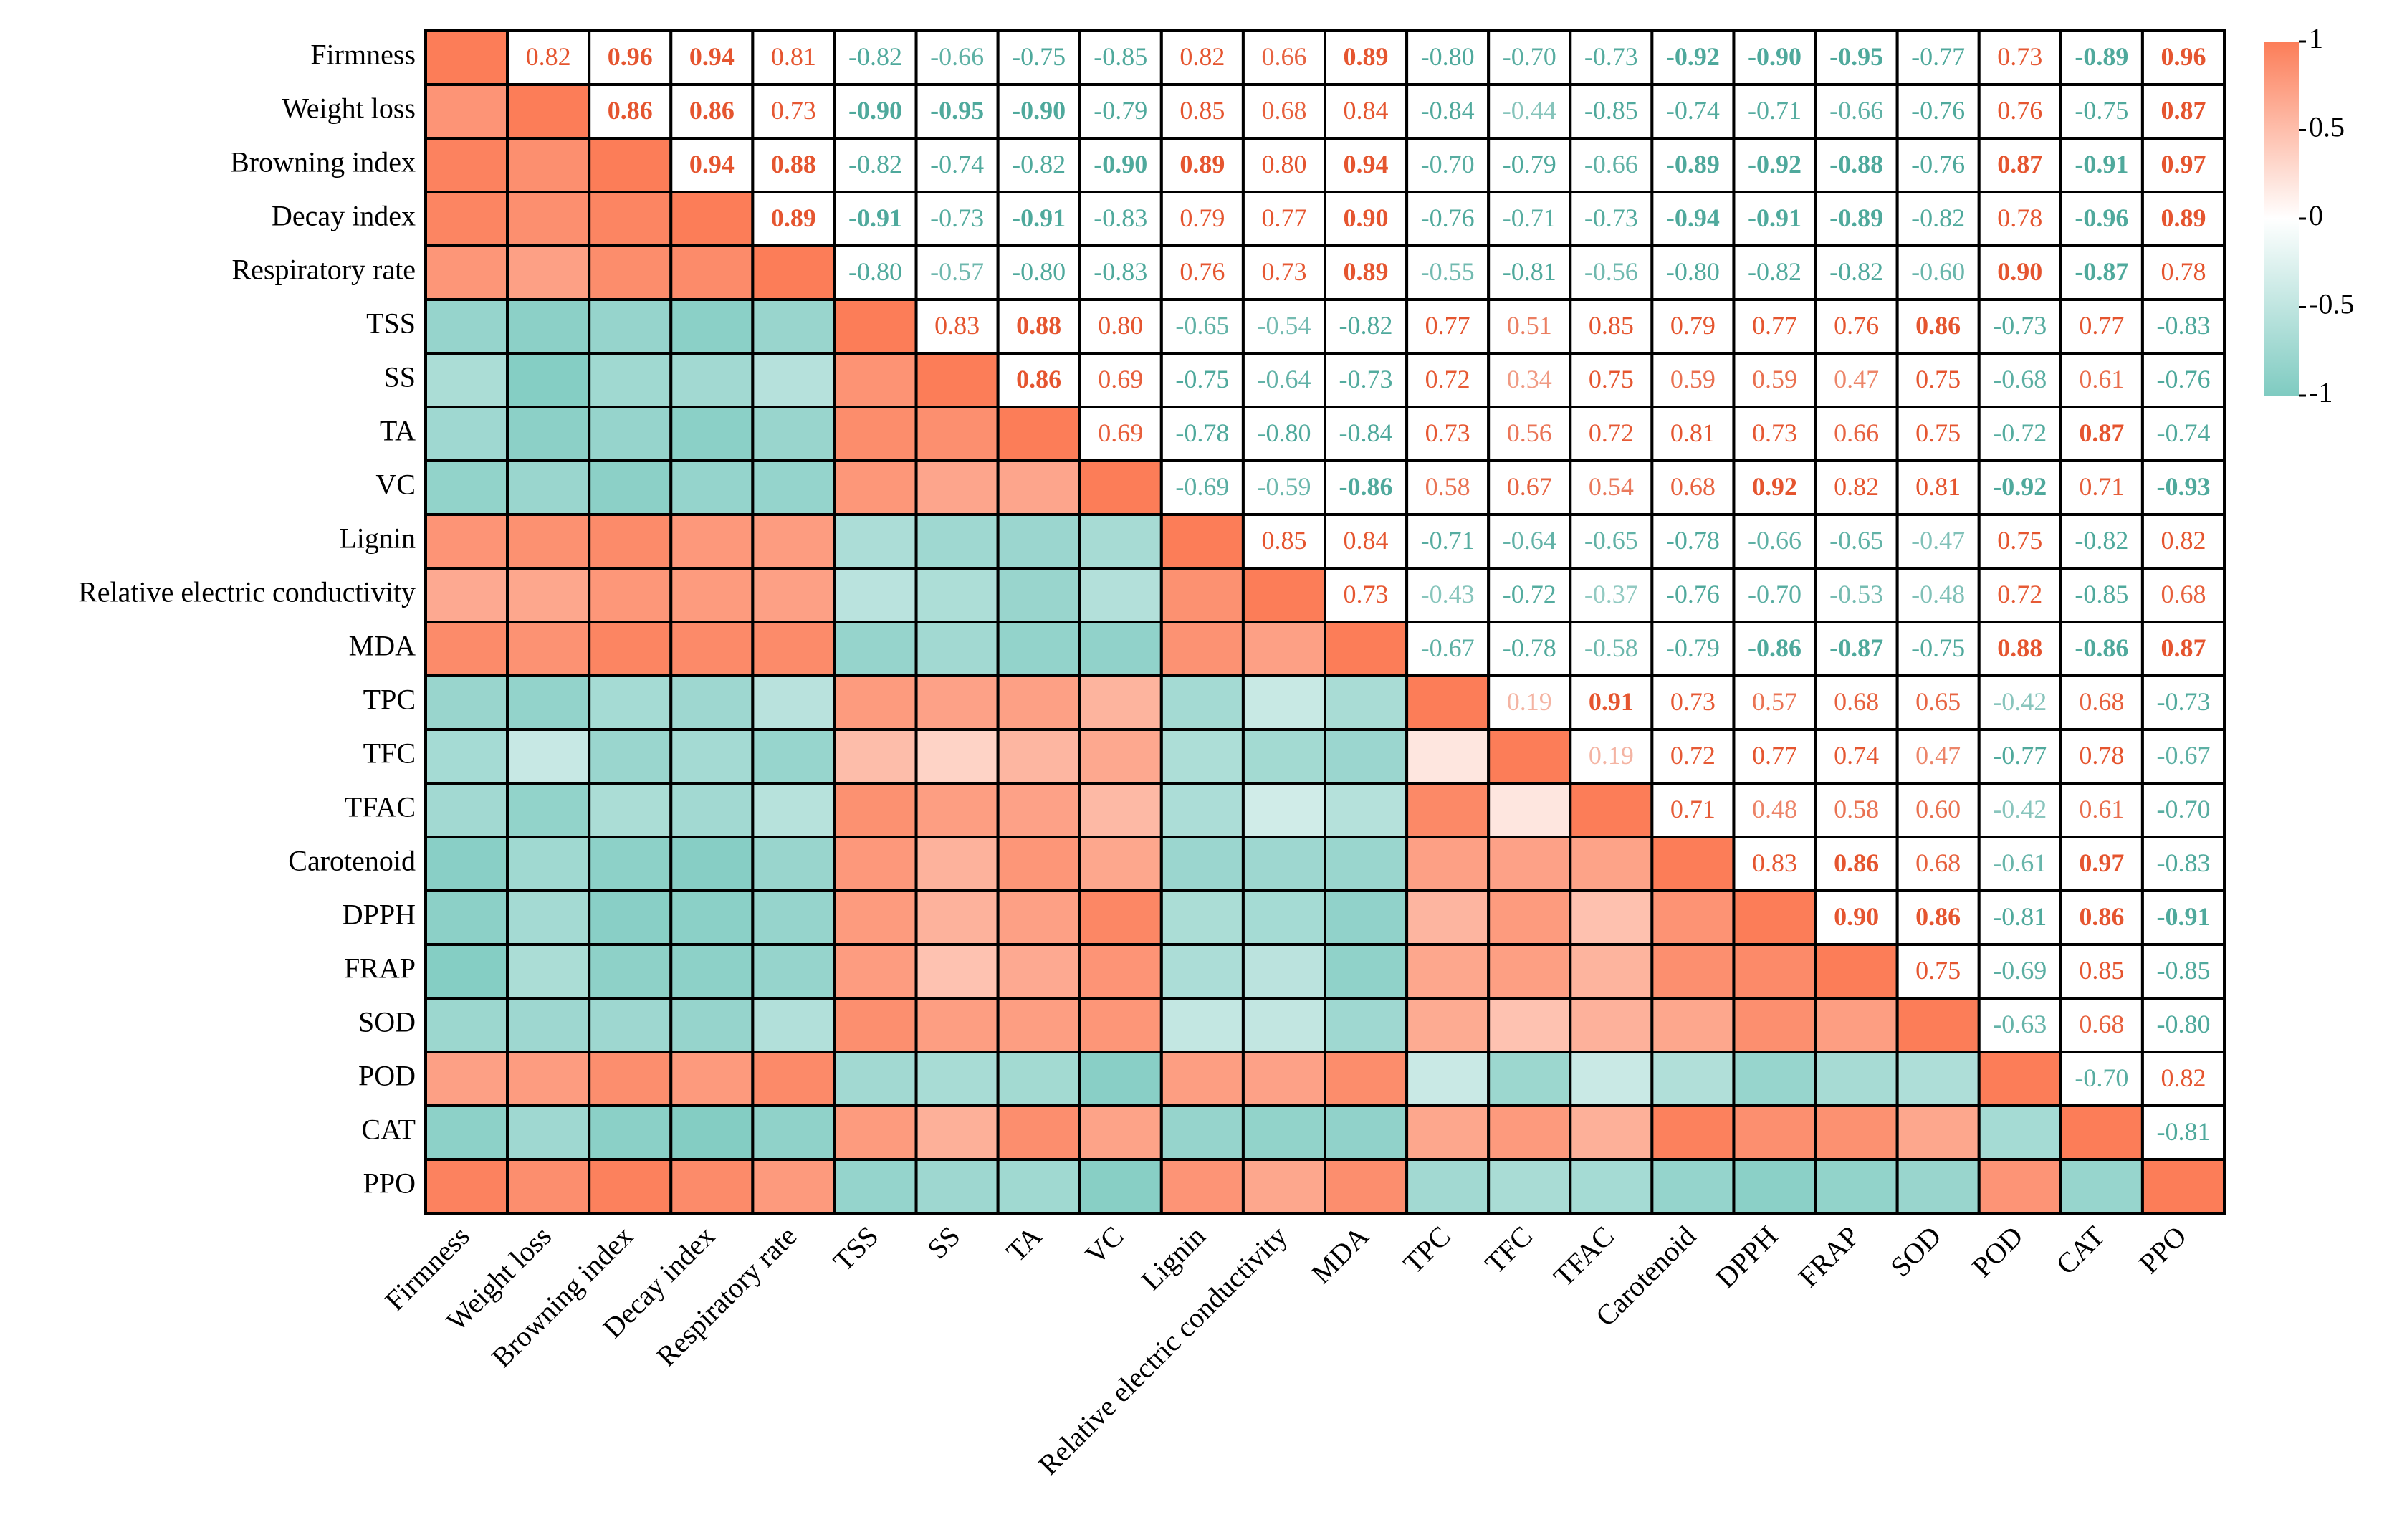 The width and height of the screenshot is (2402, 1540). What do you see at coordinates (2019, 271) in the screenshot?
I see `value-label: 0.90` at bounding box center [2019, 271].